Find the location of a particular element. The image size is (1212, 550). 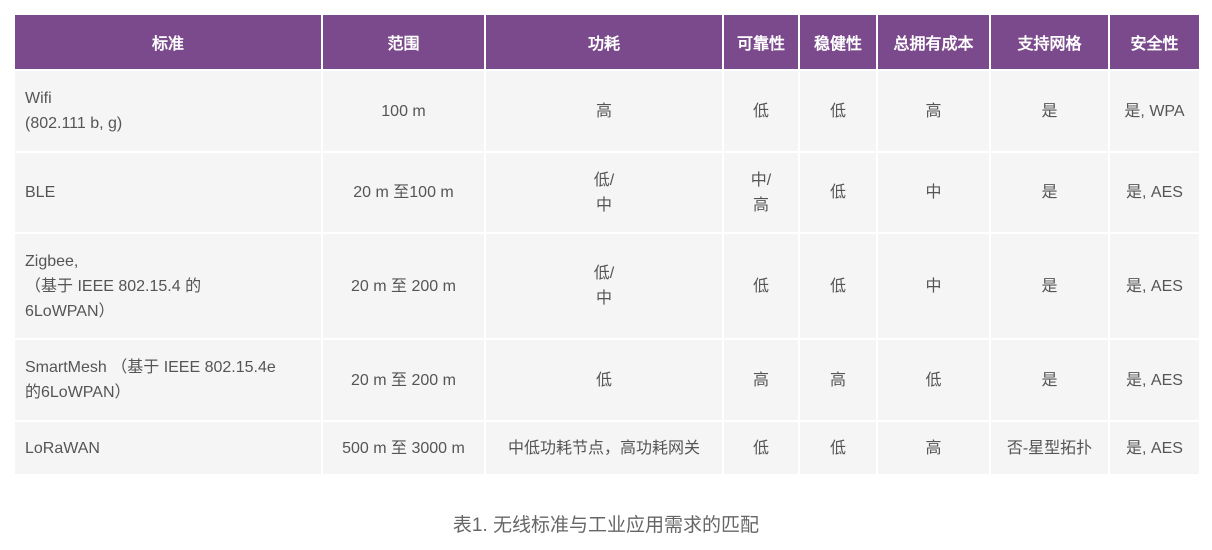

column-header: 功耗 is located at coordinates (604, 42).